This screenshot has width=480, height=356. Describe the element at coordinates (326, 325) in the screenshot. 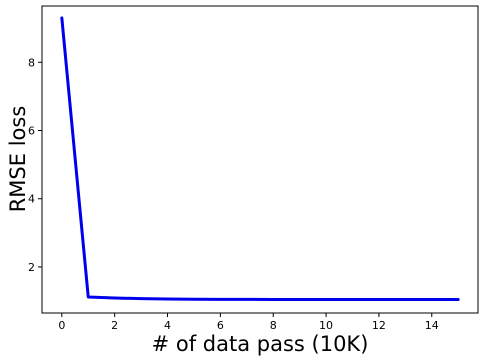

I see `x-tick-label: 10` at that location.